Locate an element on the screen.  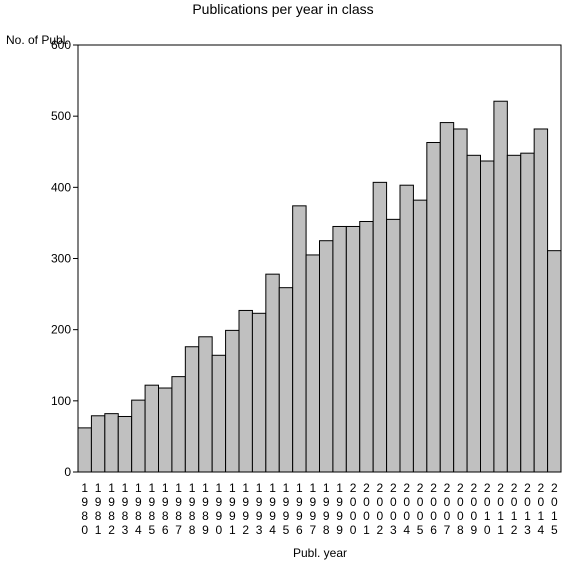
bar-1984 is located at coordinates (138, 436).